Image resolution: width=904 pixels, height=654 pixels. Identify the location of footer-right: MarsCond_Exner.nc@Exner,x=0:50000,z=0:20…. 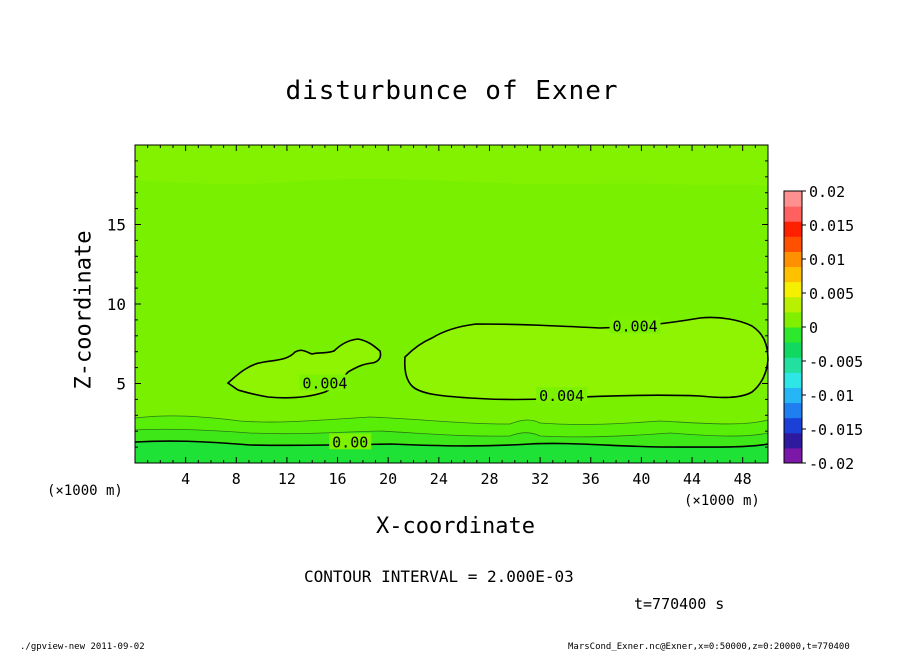
(709, 647).